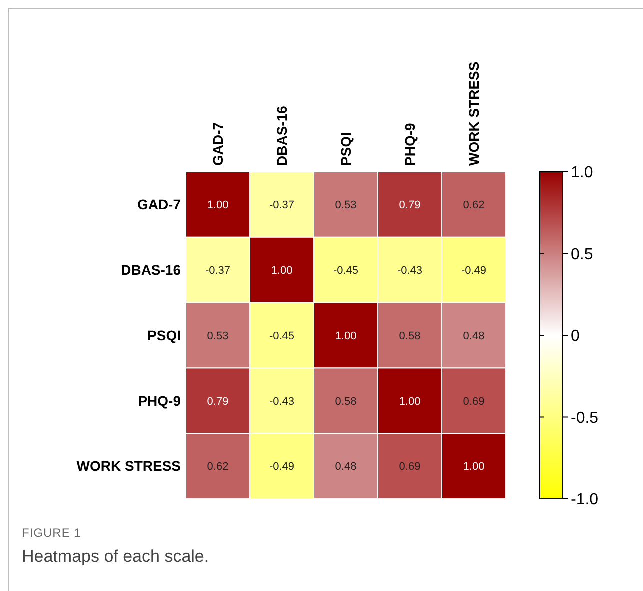 The width and height of the screenshot is (643, 591). What do you see at coordinates (474, 114) in the screenshot?
I see `x-tick-label: WORK STRESS` at bounding box center [474, 114].